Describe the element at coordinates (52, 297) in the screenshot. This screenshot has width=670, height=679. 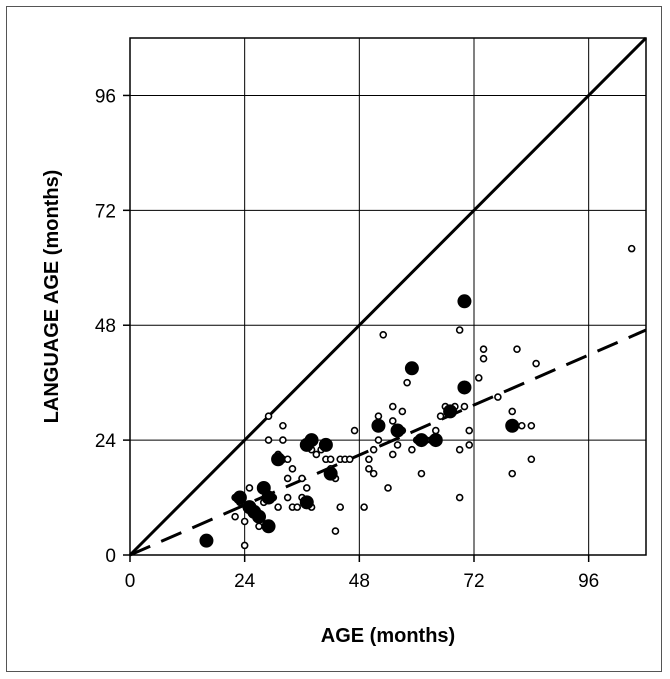
I see `y-axis-title: LANGUAGE AGE (months)` at that location.